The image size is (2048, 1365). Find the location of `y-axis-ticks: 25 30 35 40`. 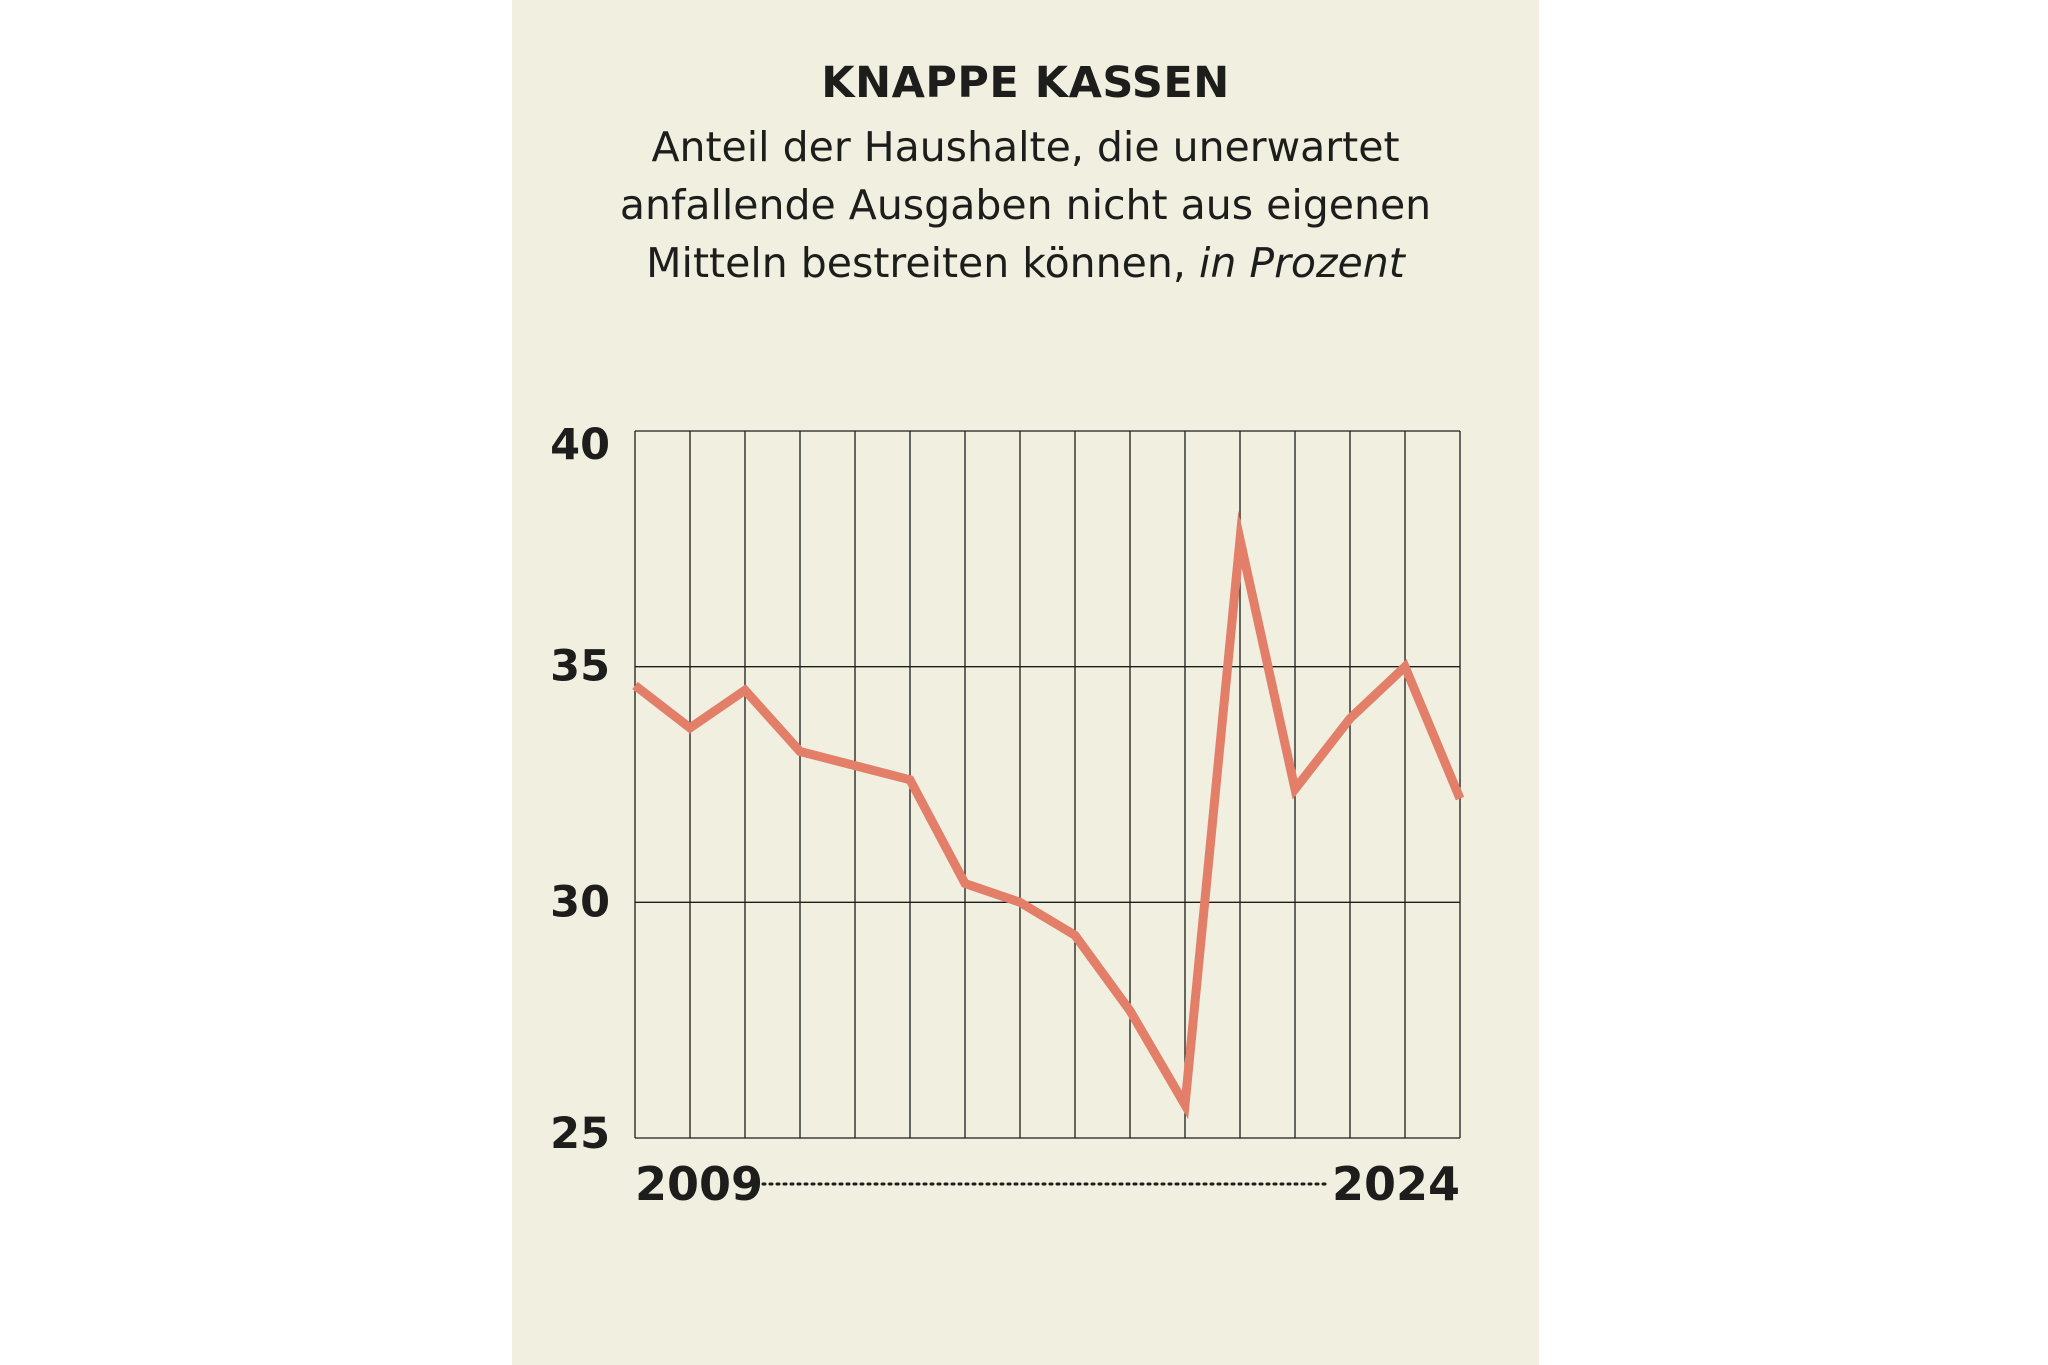

y-axis-ticks: 25 30 35 40 is located at coordinates (580, 789).